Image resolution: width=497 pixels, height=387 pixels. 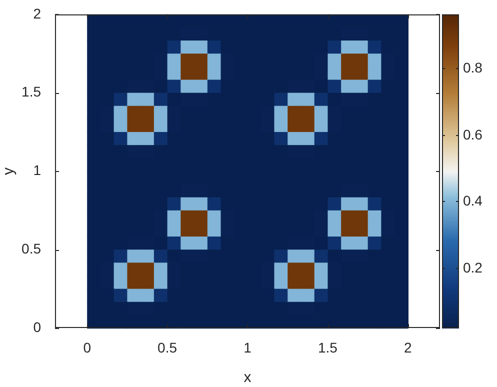 I want to click on color-bar-label: 0.2, so click(x=473, y=267).